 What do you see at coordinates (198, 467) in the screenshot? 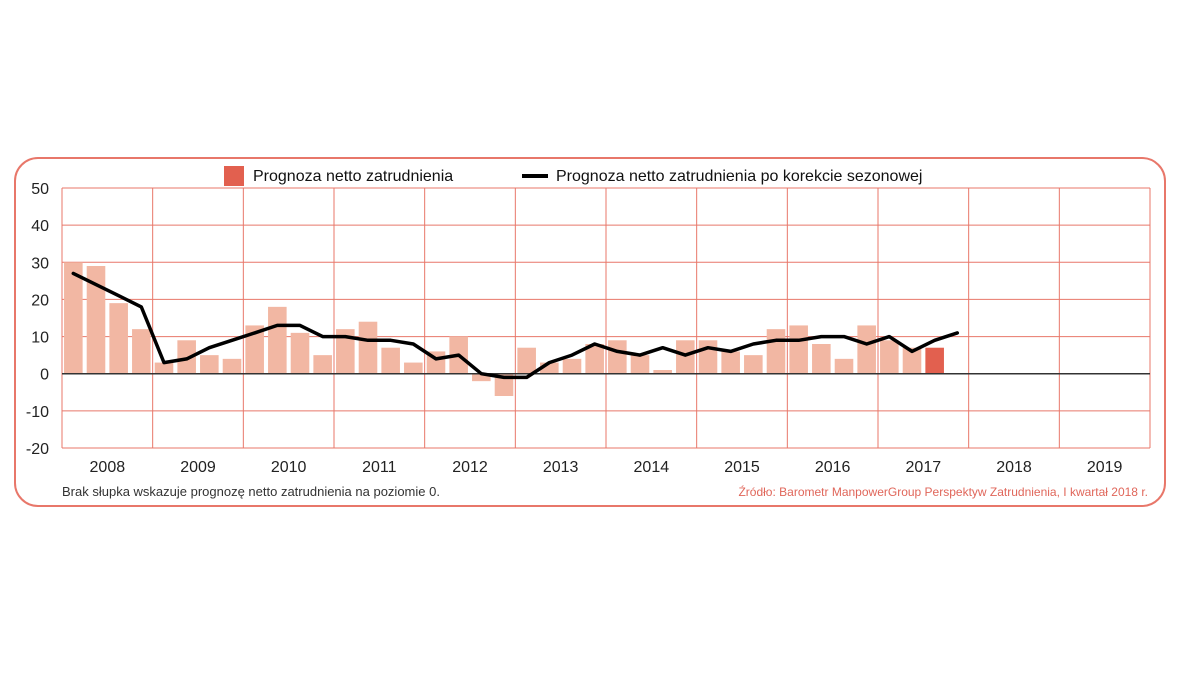
I see `x-tick-label: 2009` at bounding box center [198, 467].